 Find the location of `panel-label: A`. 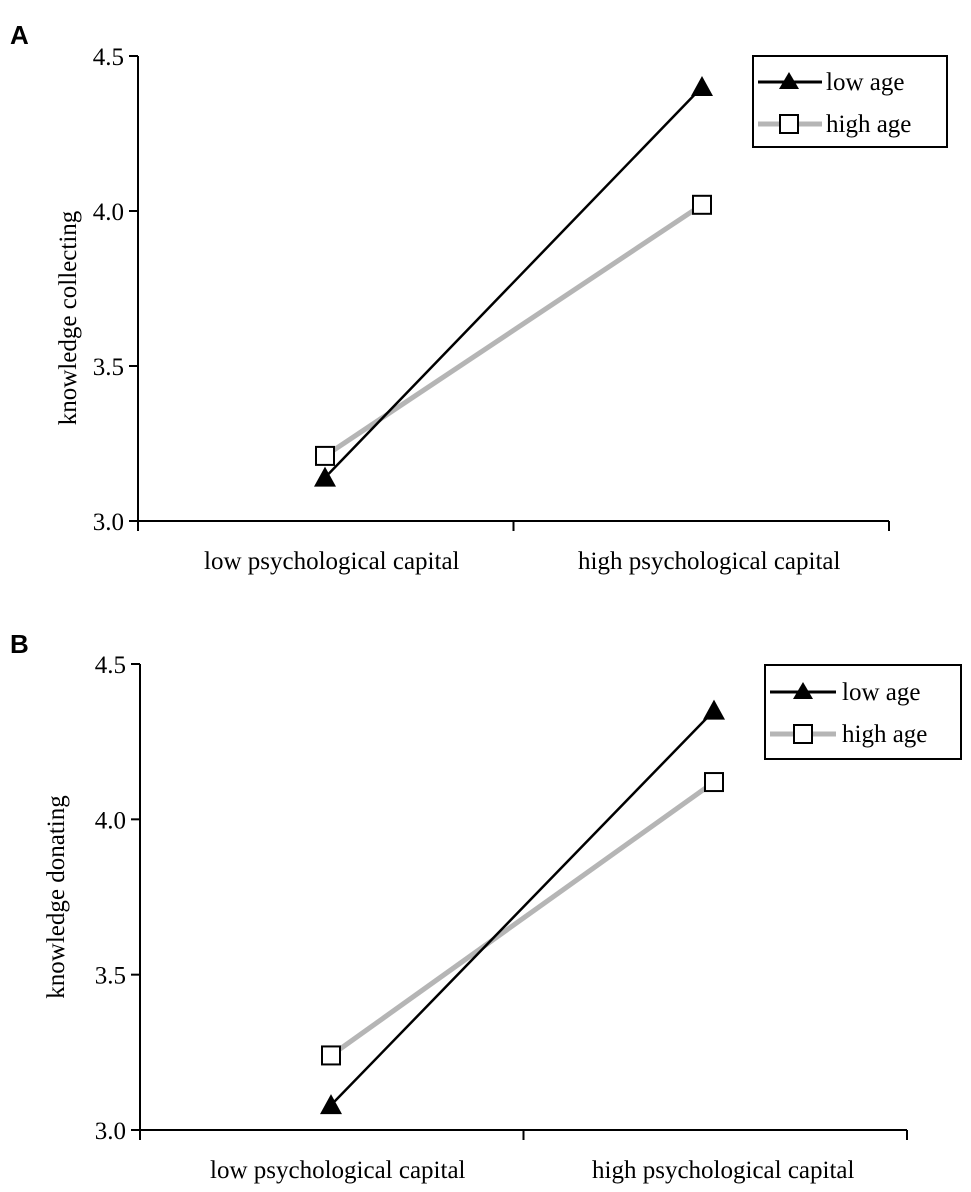

panel-label: A is located at coordinates (19, 35).